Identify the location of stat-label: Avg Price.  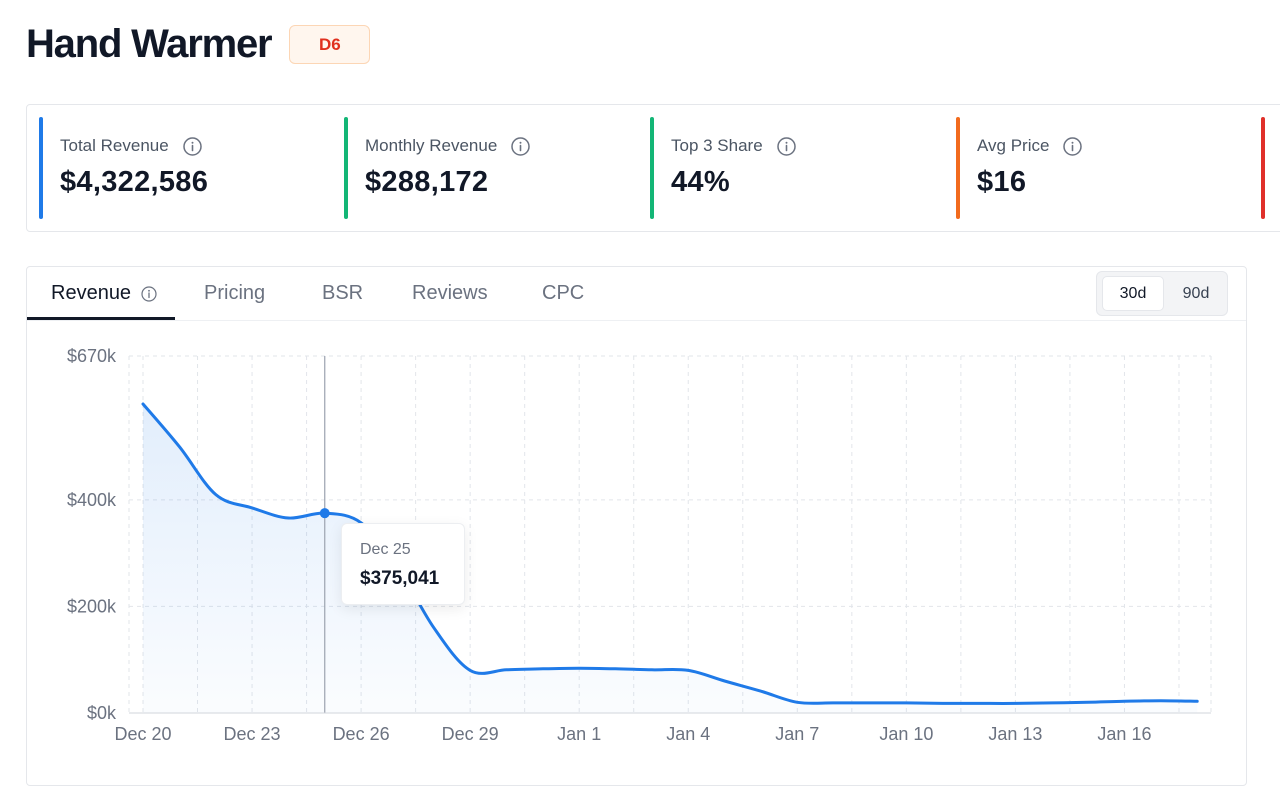
(1013, 145).